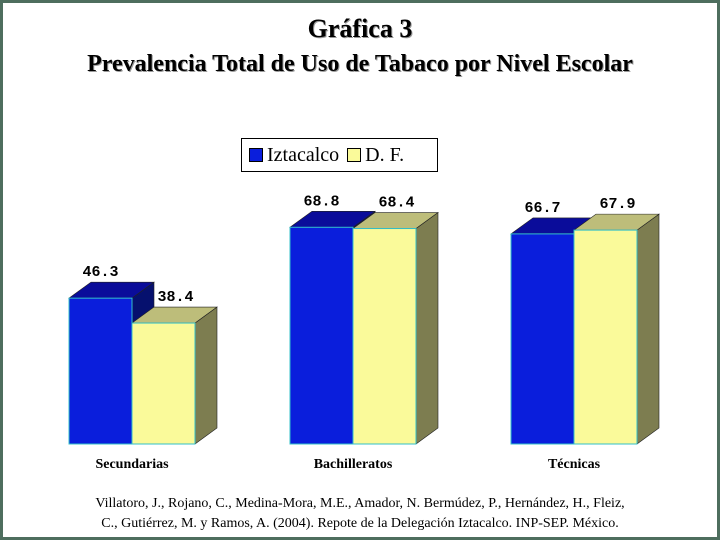 This screenshot has width=720, height=540. What do you see at coordinates (303, 154) in the screenshot?
I see `legend-label-iztacalco: Iztacalco` at bounding box center [303, 154].